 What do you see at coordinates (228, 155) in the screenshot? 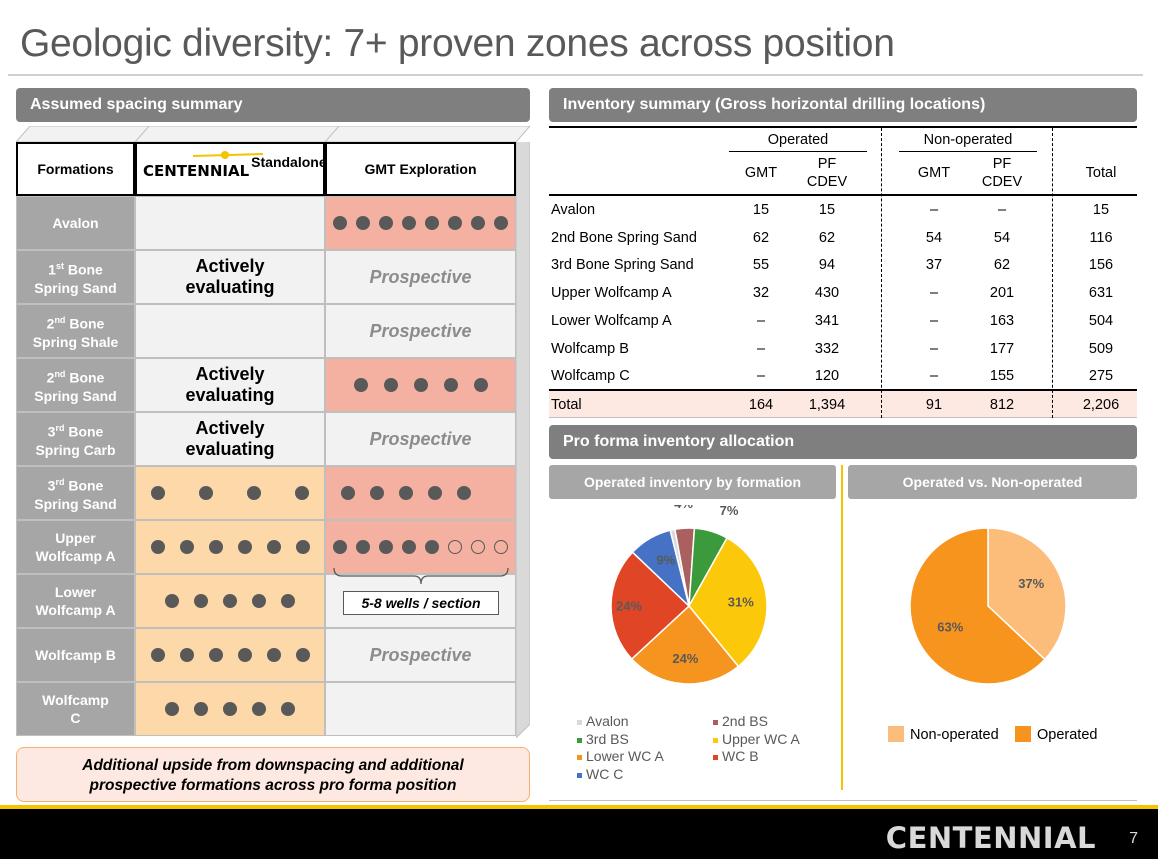
I see `logo-swoosh-icon` at bounding box center [228, 155].